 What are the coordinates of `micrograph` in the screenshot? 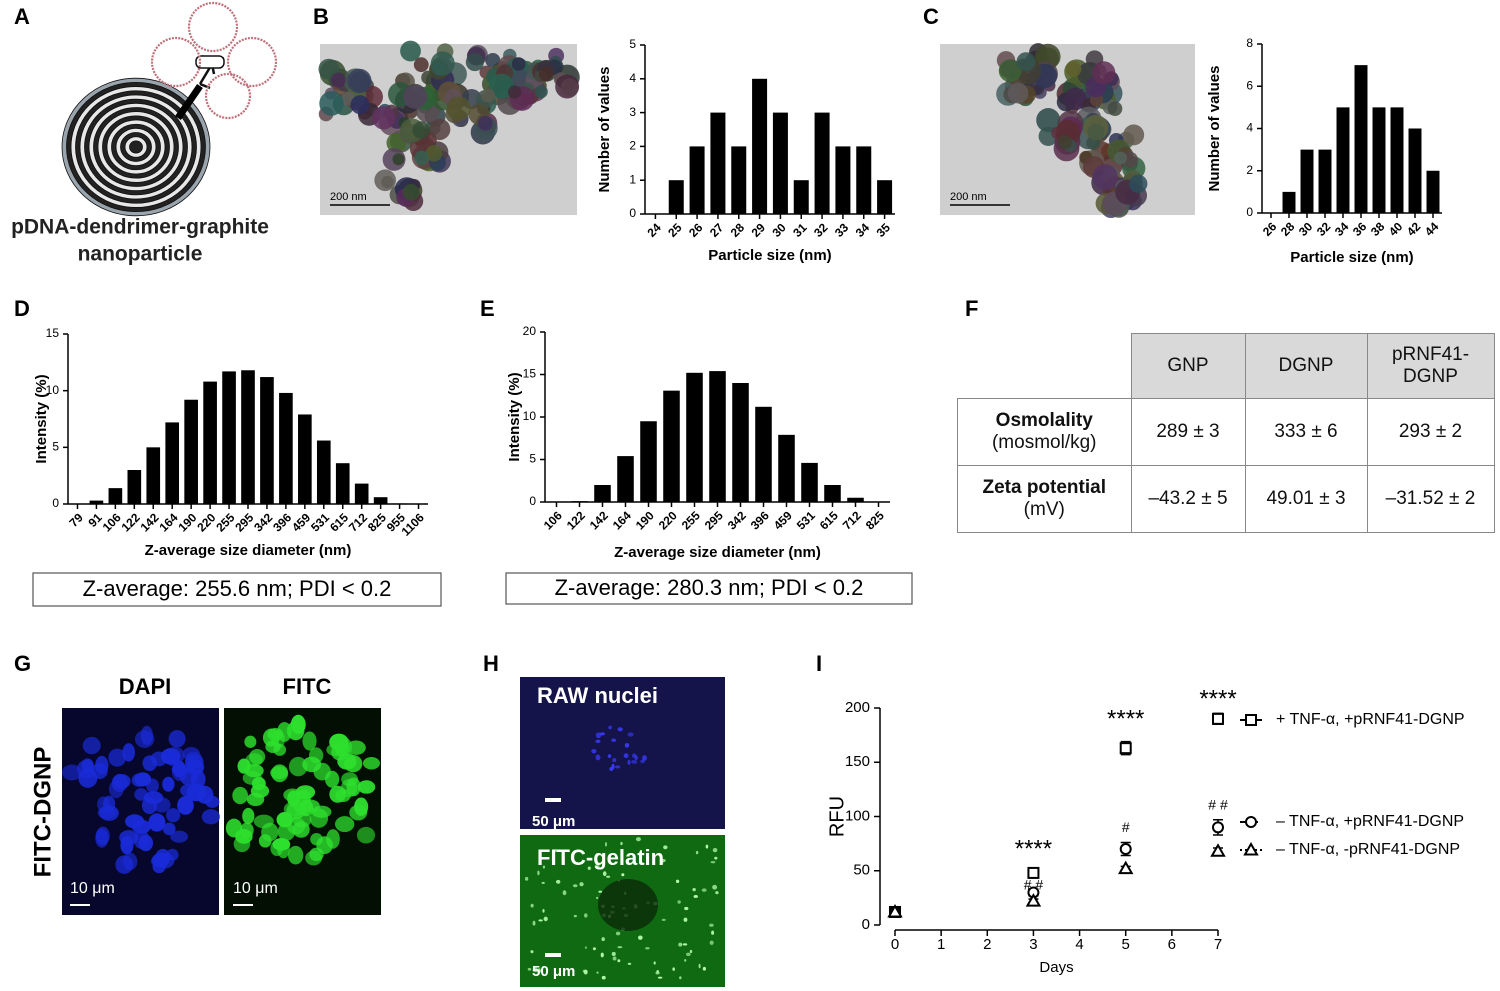 It's located at (622, 753).